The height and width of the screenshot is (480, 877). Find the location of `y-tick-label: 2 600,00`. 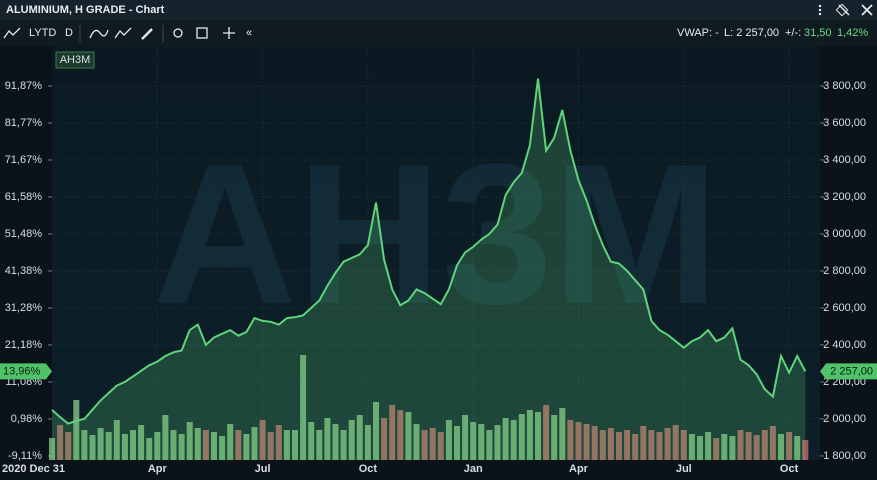

y-tick-label: 2 600,00 is located at coordinates (844, 308).